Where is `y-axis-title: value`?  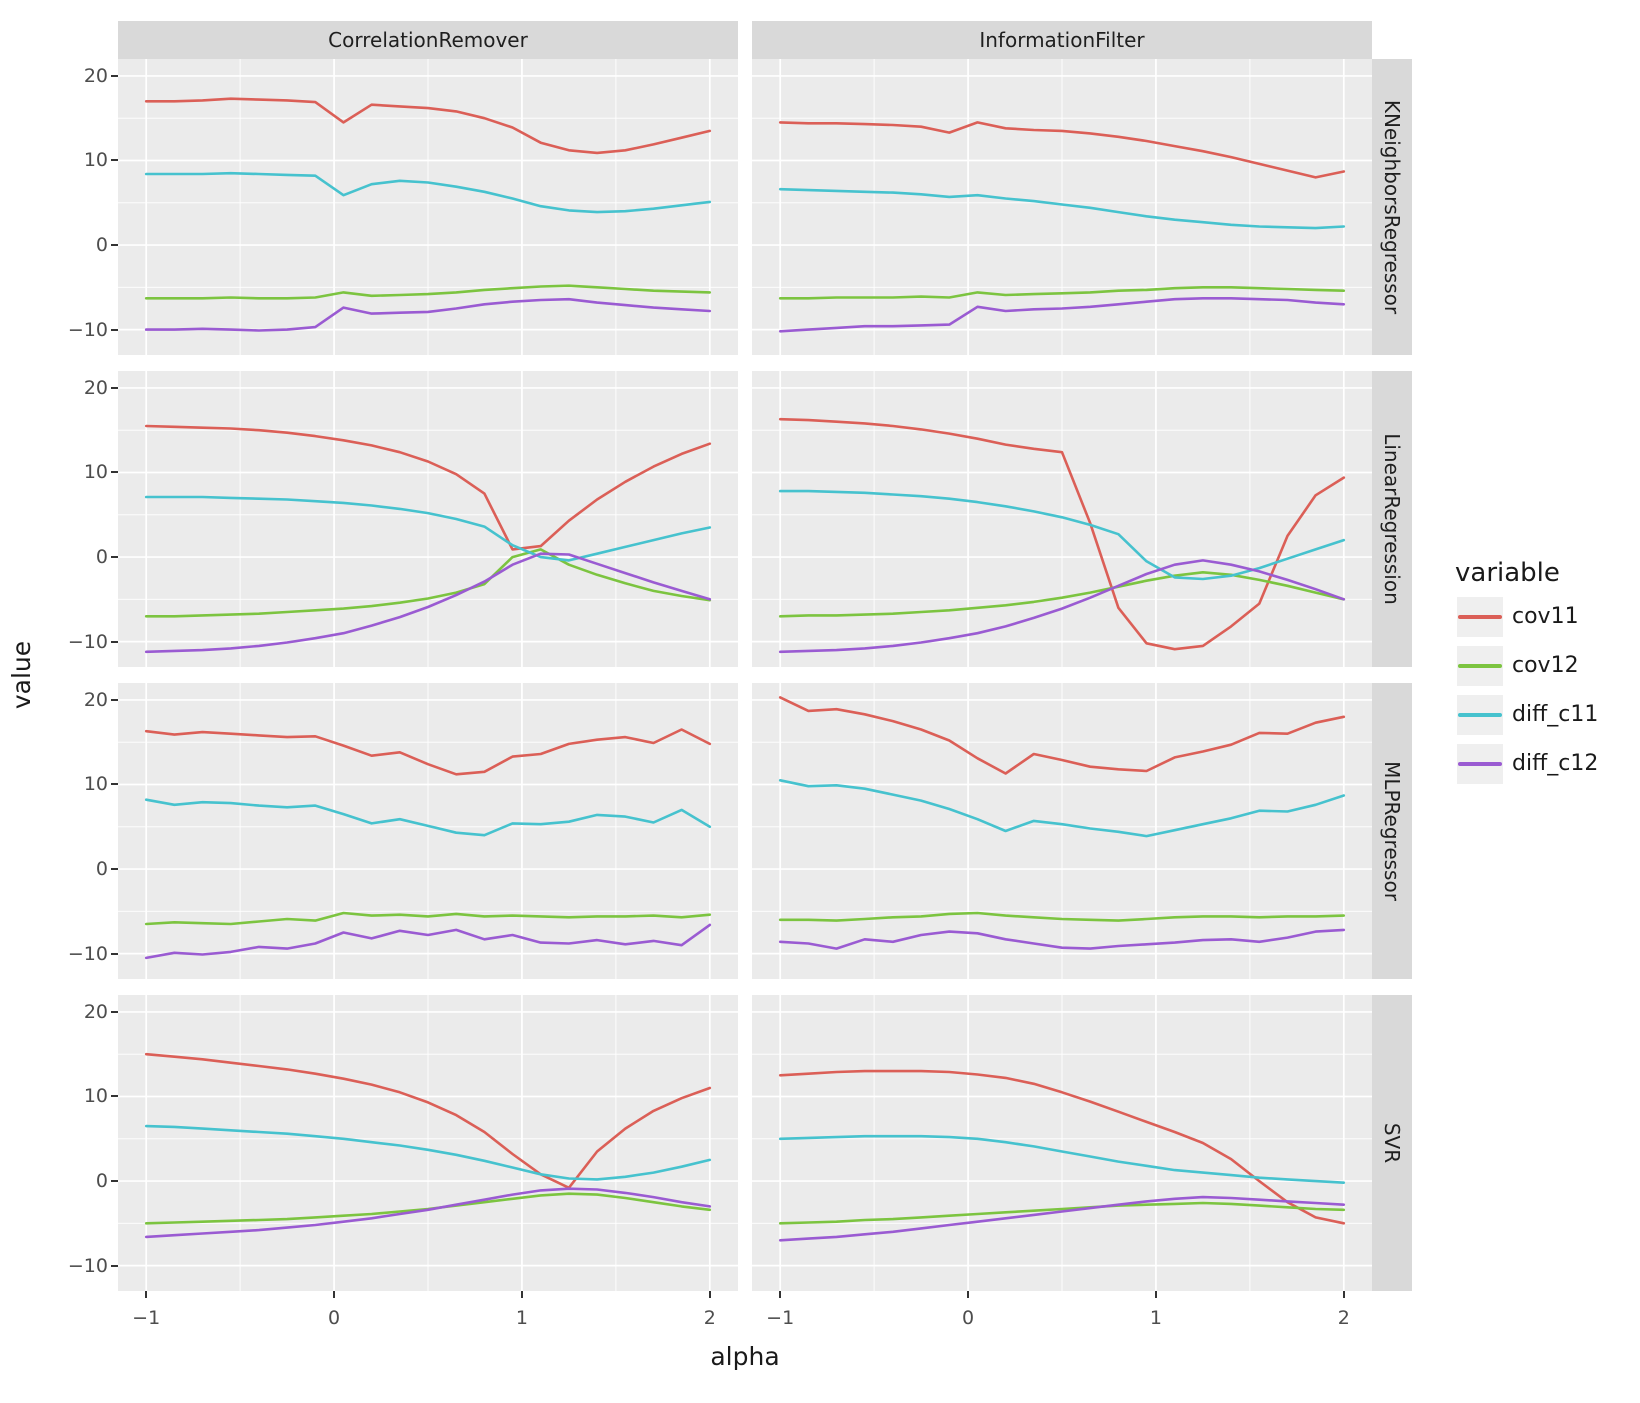 y-axis-title: value is located at coordinates (21, 675).